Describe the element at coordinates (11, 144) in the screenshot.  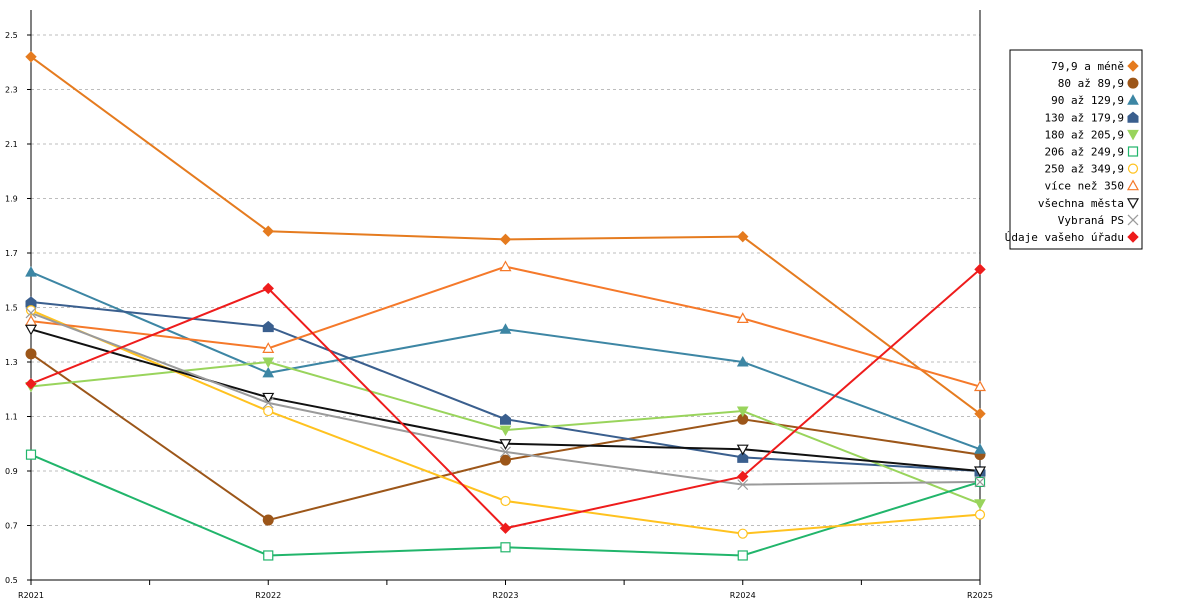
I see `y-tick-label: 2.1` at that location.